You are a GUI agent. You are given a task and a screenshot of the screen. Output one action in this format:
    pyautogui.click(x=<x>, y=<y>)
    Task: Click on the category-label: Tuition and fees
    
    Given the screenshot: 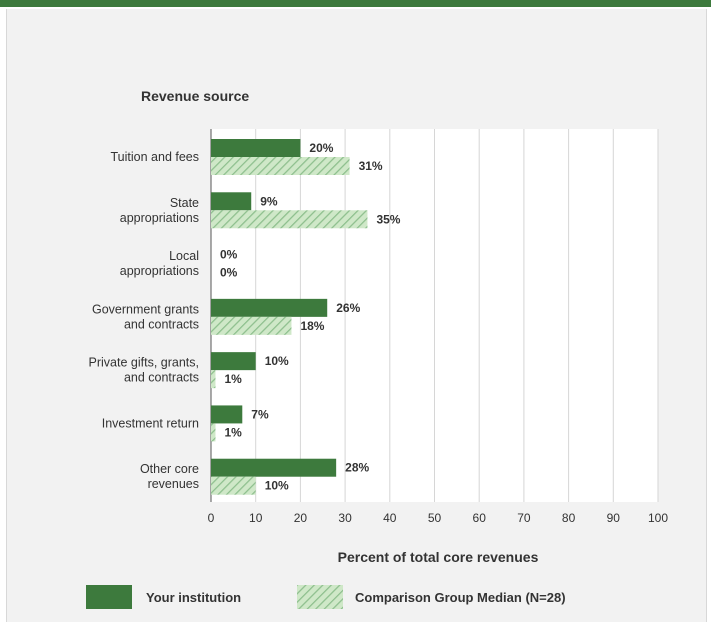 What is the action you would take?
    pyautogui.click(x=155, y=157)
    